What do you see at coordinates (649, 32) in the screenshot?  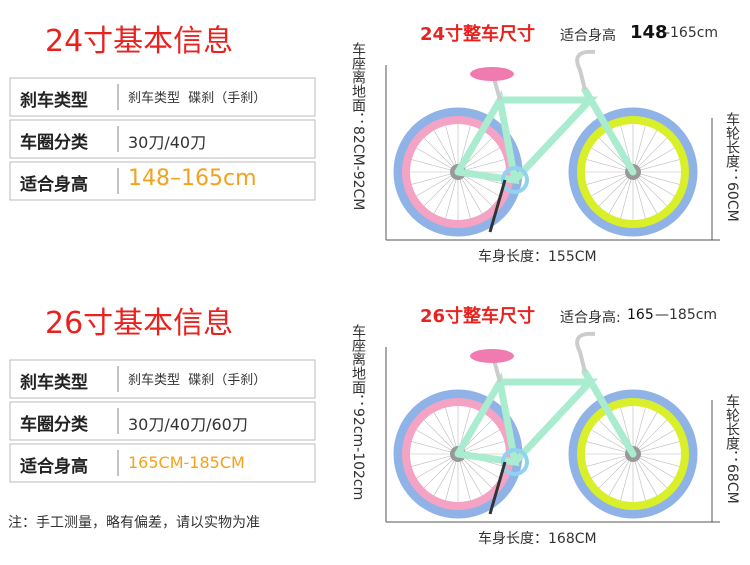 I see `height-from: 148` at bounding box center [649, 32].